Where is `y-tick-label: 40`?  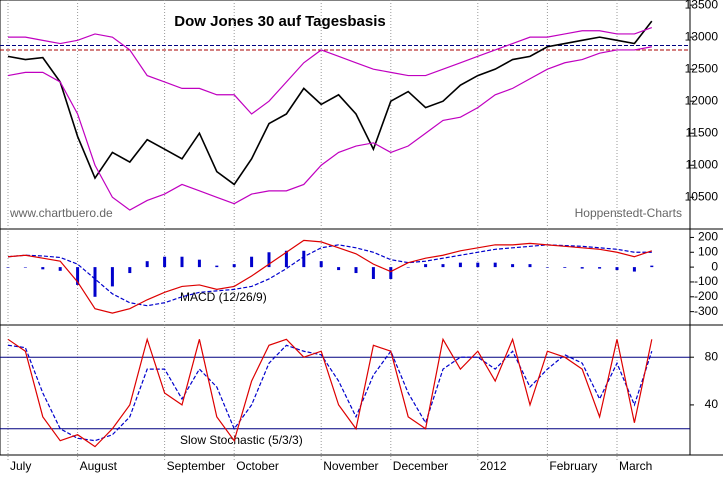
y-tick-label: 40 is located at coordinates (712, 404).